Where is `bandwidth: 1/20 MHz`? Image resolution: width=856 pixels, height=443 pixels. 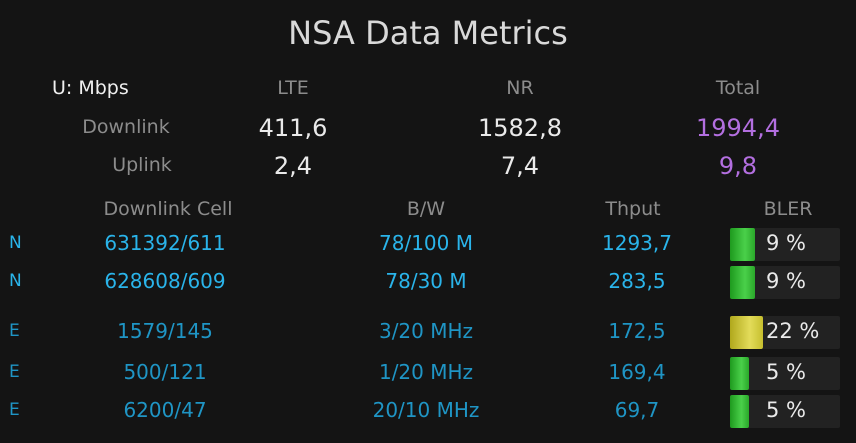 bandwidth: 1/20 MHz is located at coordinates (426, 372).